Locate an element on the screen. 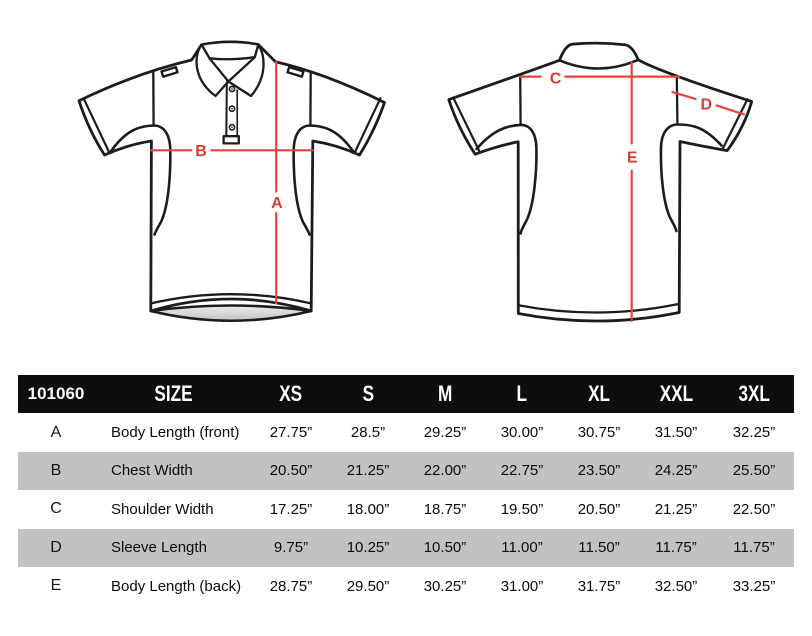 The width and height of the screenshot is (812, 636). svg-text: C is located at coordinates (556, 78).